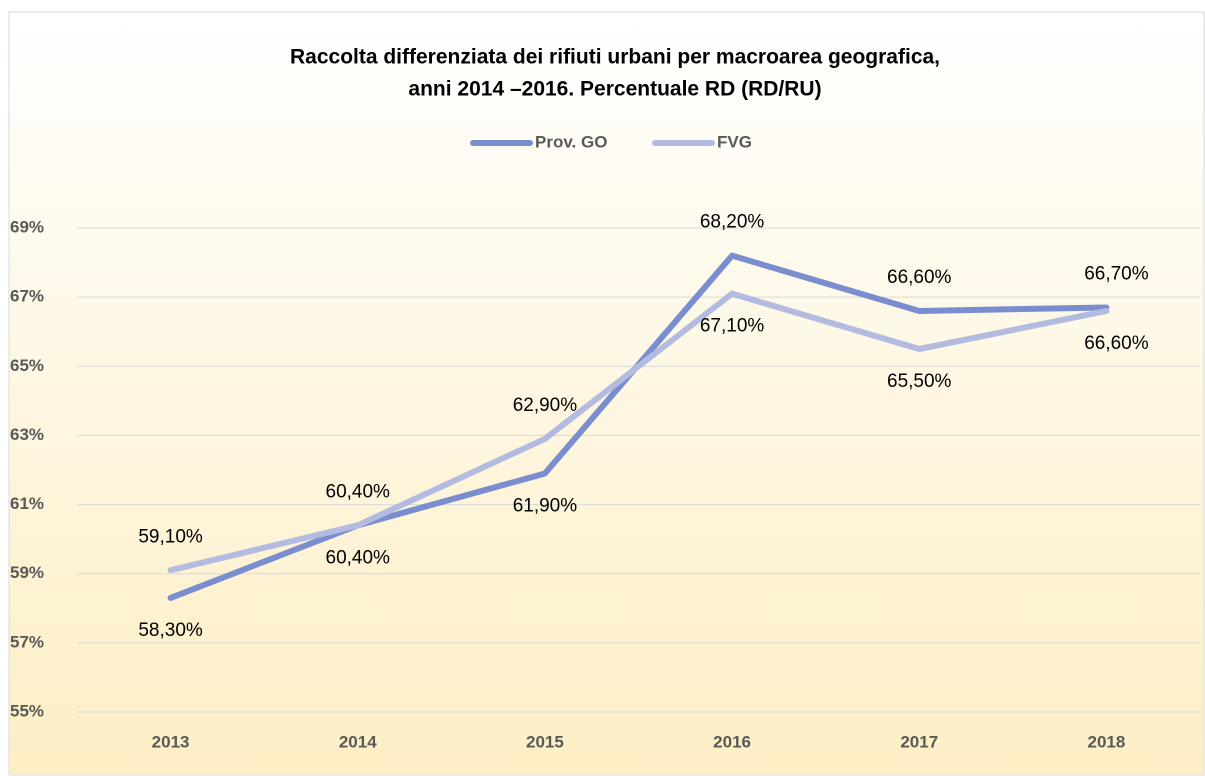 This screenshot has width=1205, height=776. I want to click on data-label: 67,10%, so click(732, 326).